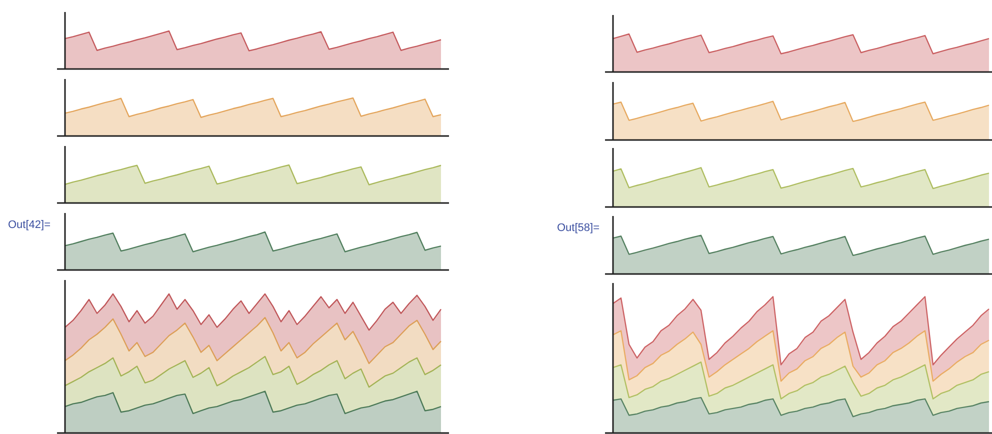  What do you see at coordinates (578, 228) in the screenshot?
I see `text: Out[58]=` at bounding box center [578, 228].